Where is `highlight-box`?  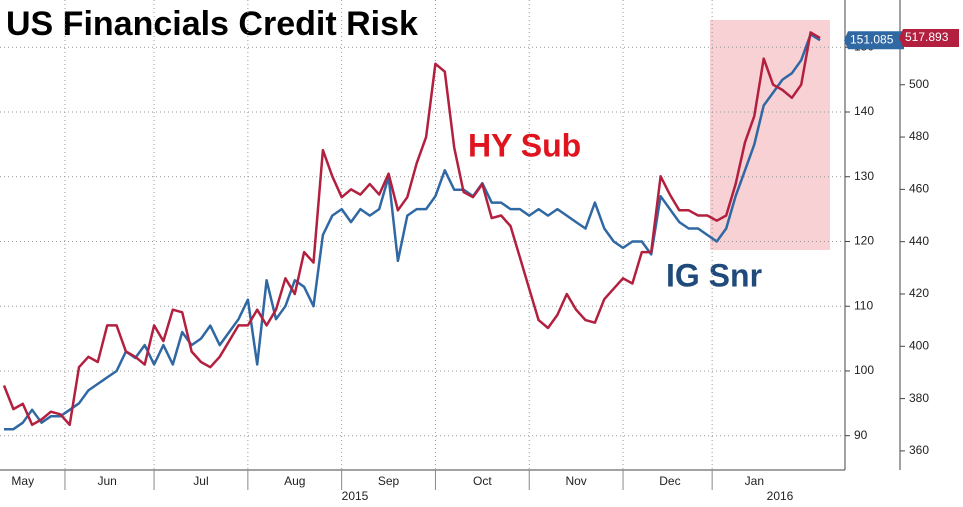
highlight-box is located at coordinates (770, 135).